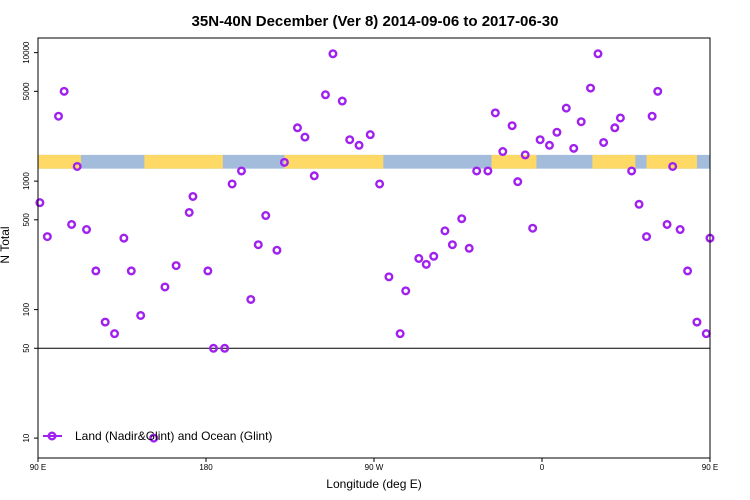  What do you see at coordinates (173, 436) in the screenshot?
I see `legend-label: Land (Nadir&Glint) and Ocean (Glint)` at bounding box center [173, 436].